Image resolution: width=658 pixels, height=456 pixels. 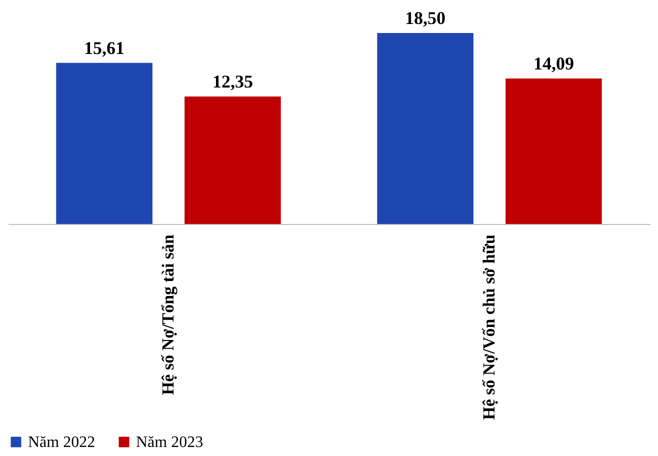 What do you see at coordinates (553, 64) in the screenshot?
I see `data-label: 14,09` at bounding box center [553, 64].